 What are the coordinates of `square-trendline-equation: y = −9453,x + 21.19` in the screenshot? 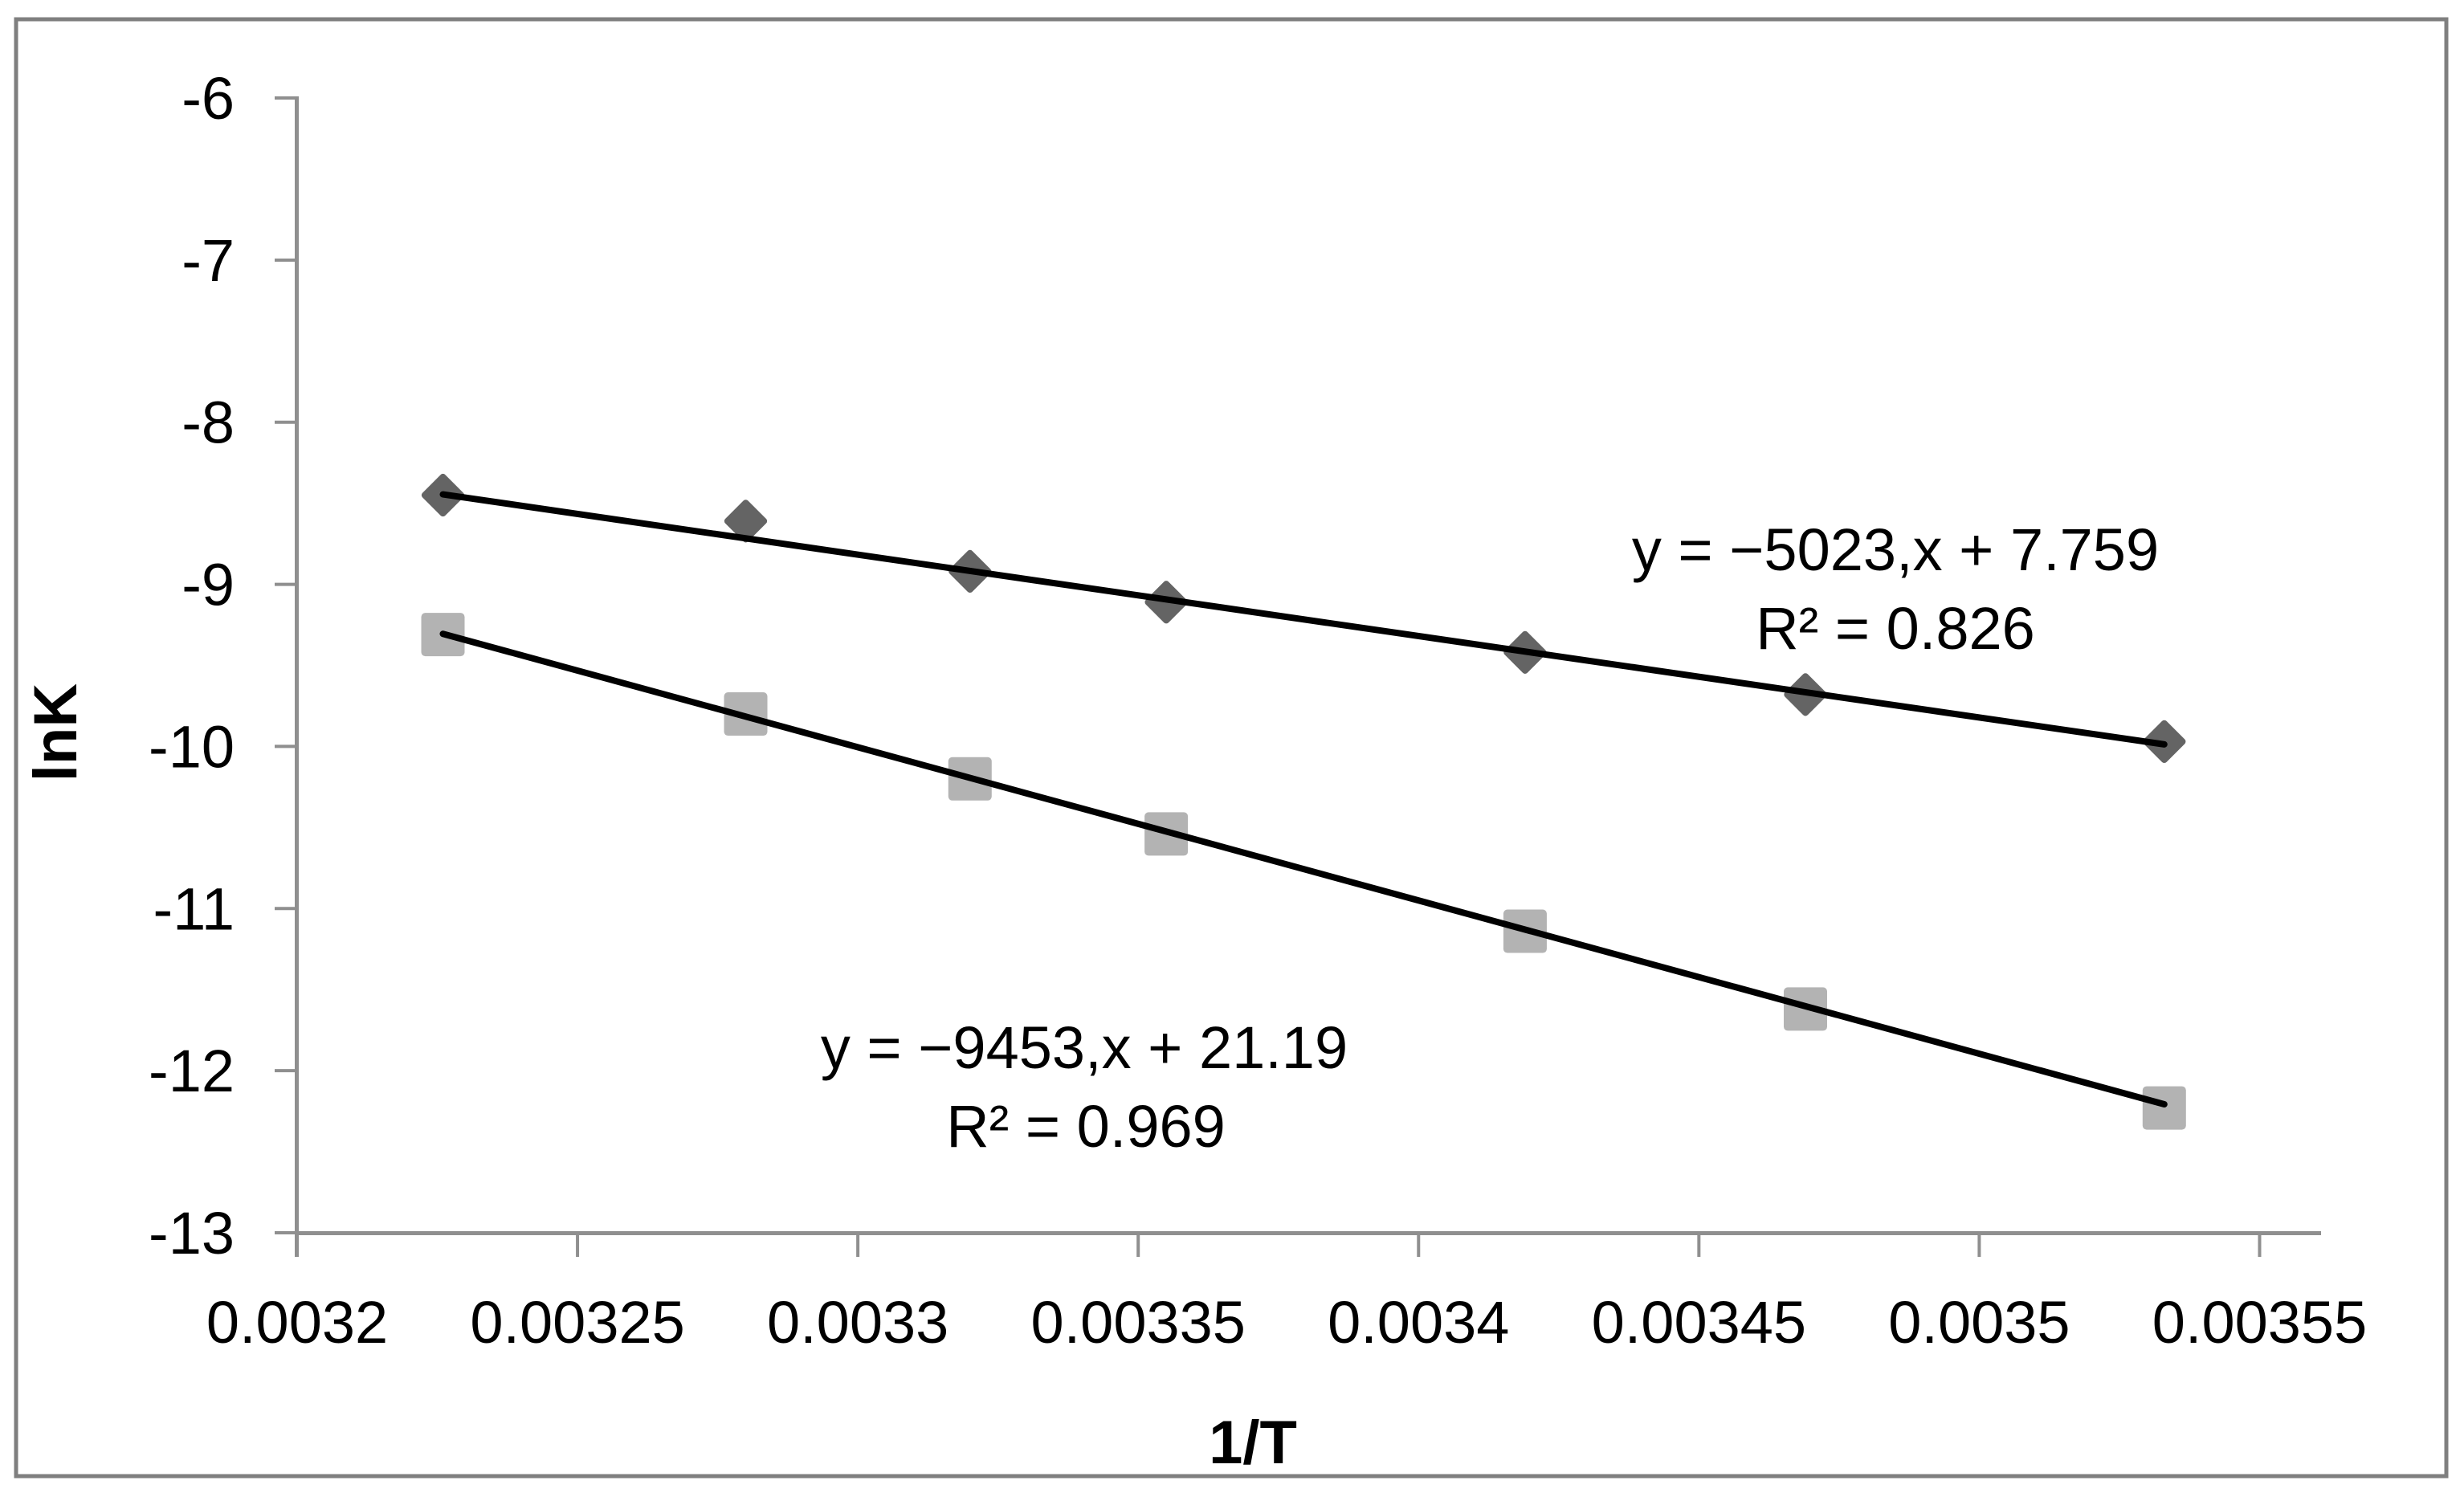 It's located at (1084, 1048).